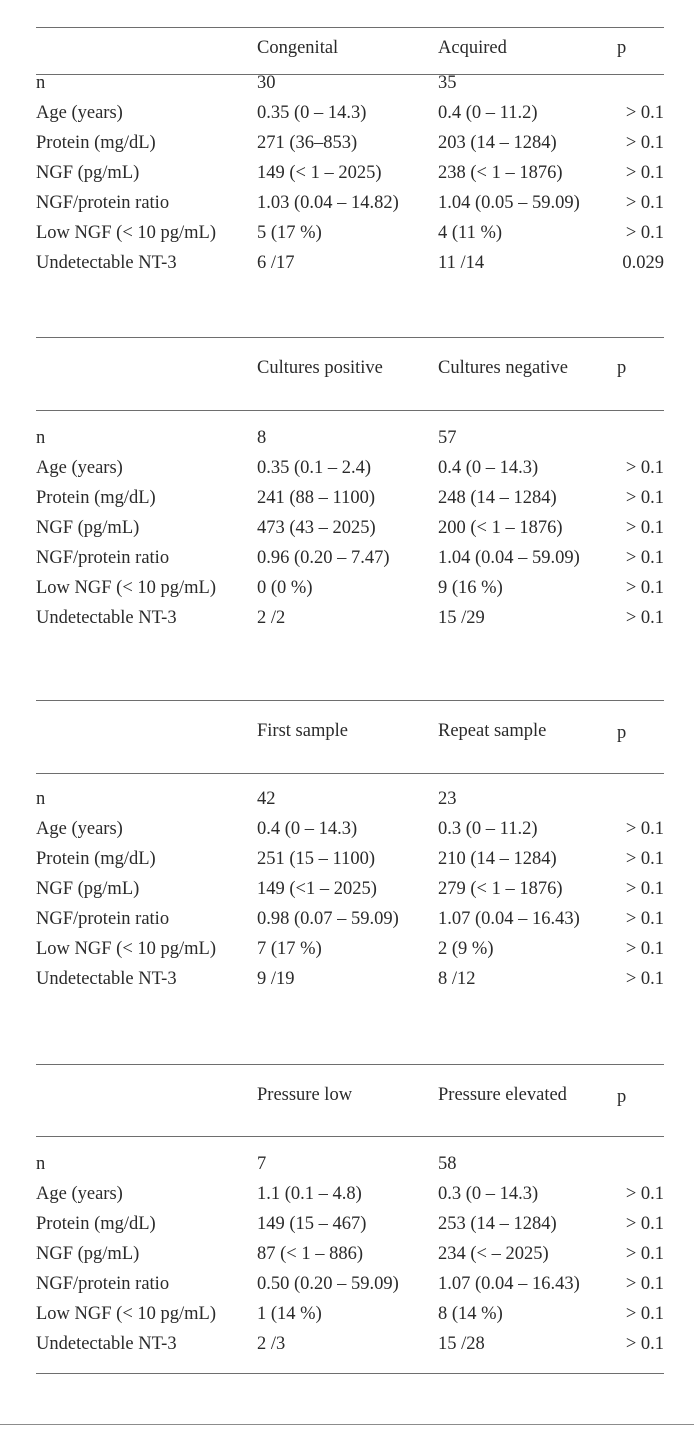 This screenshot has height=1434, width=694. Describe the element at coordinates (500, 173) in the screenshot. I see `cell-group-b: 238 (< 1 – 1876)` at that location.